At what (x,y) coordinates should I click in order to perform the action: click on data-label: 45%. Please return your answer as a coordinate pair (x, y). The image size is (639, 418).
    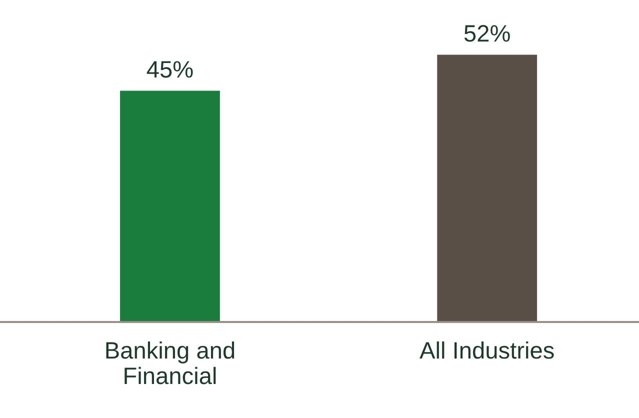
    Looking at the image, I should click on (169, 69).